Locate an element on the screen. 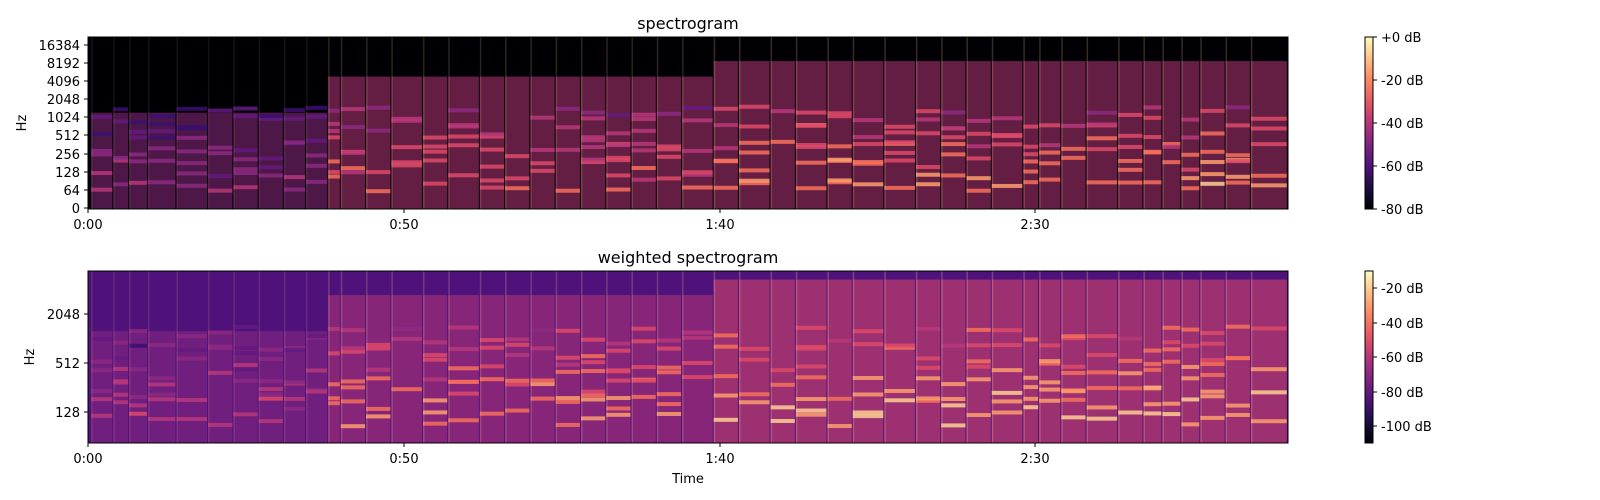 Image resolution: width=1600 pixels, height=500 pixels. weighted-spectrogram-x-label: Time is located at coordinates (687, 479).